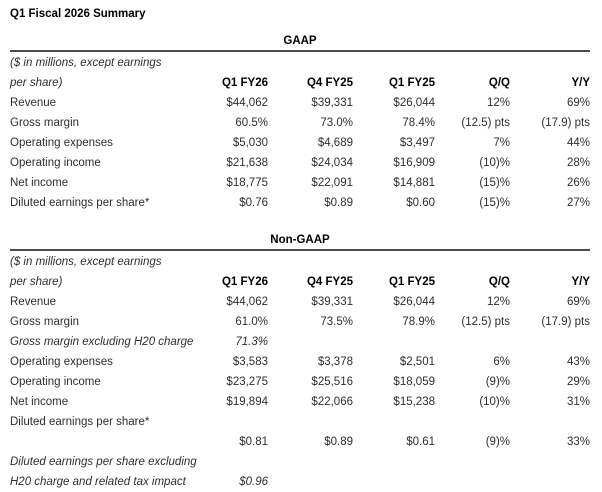 The width and height of the screenshot is (602, 492). I want to click on cell-value: 44%, so click(578, 143).